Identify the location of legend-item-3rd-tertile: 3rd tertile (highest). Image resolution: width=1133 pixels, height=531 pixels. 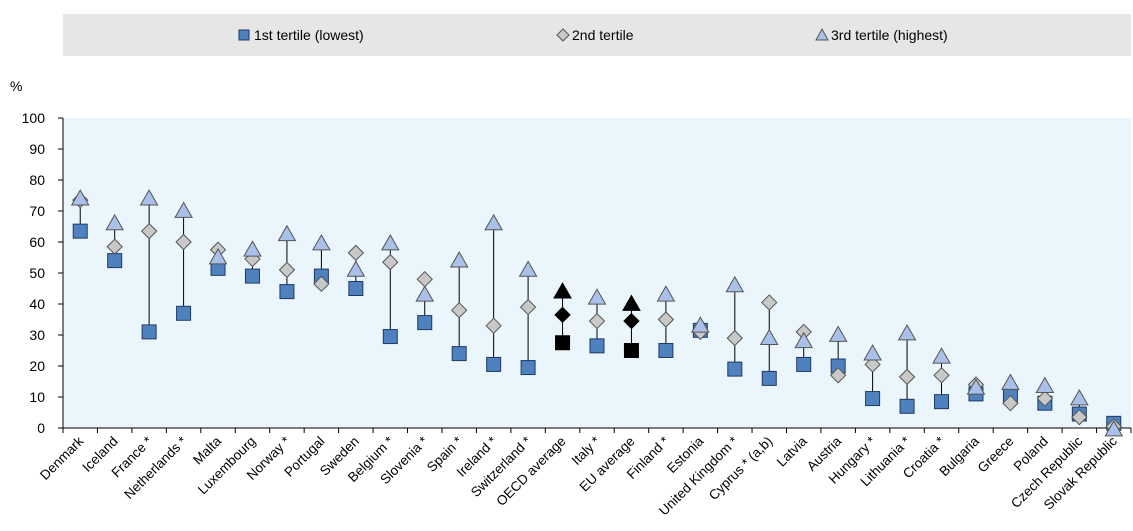
(881, 35).